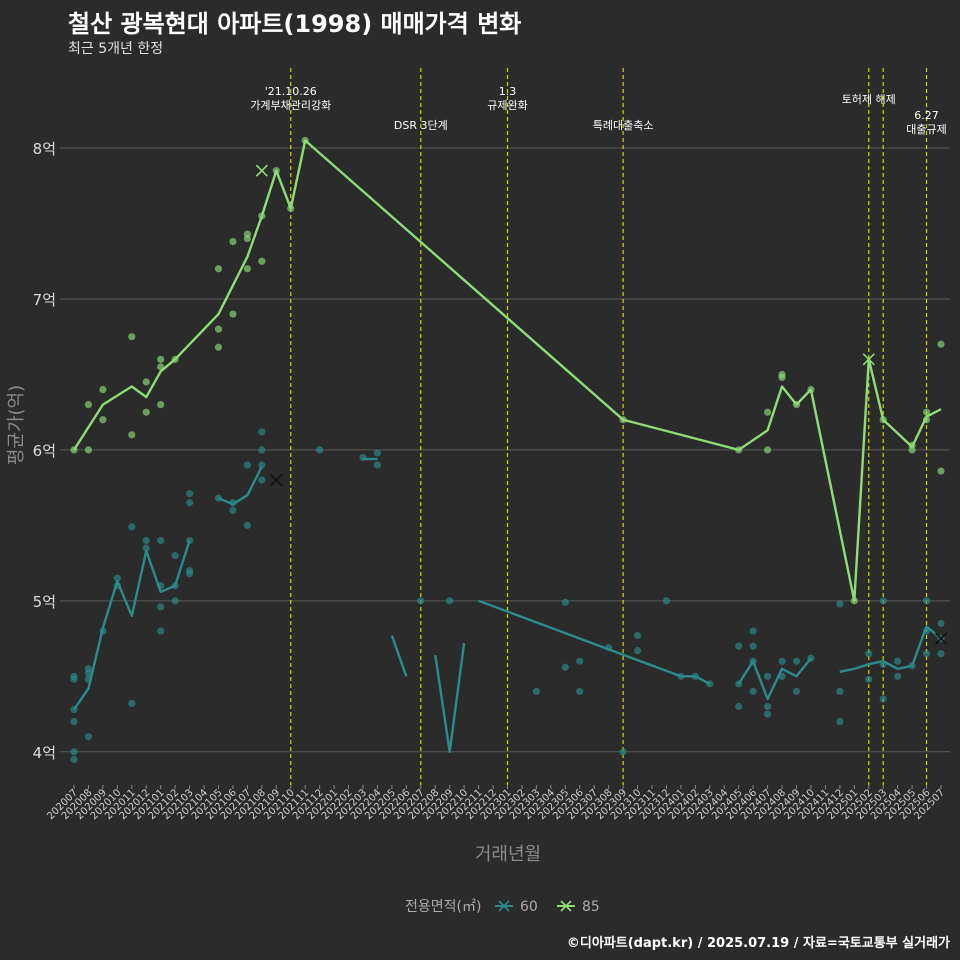  Describe the element at coordinates (926, 115) in the screenshot. I see `annotation-label: 6.27` at that location.